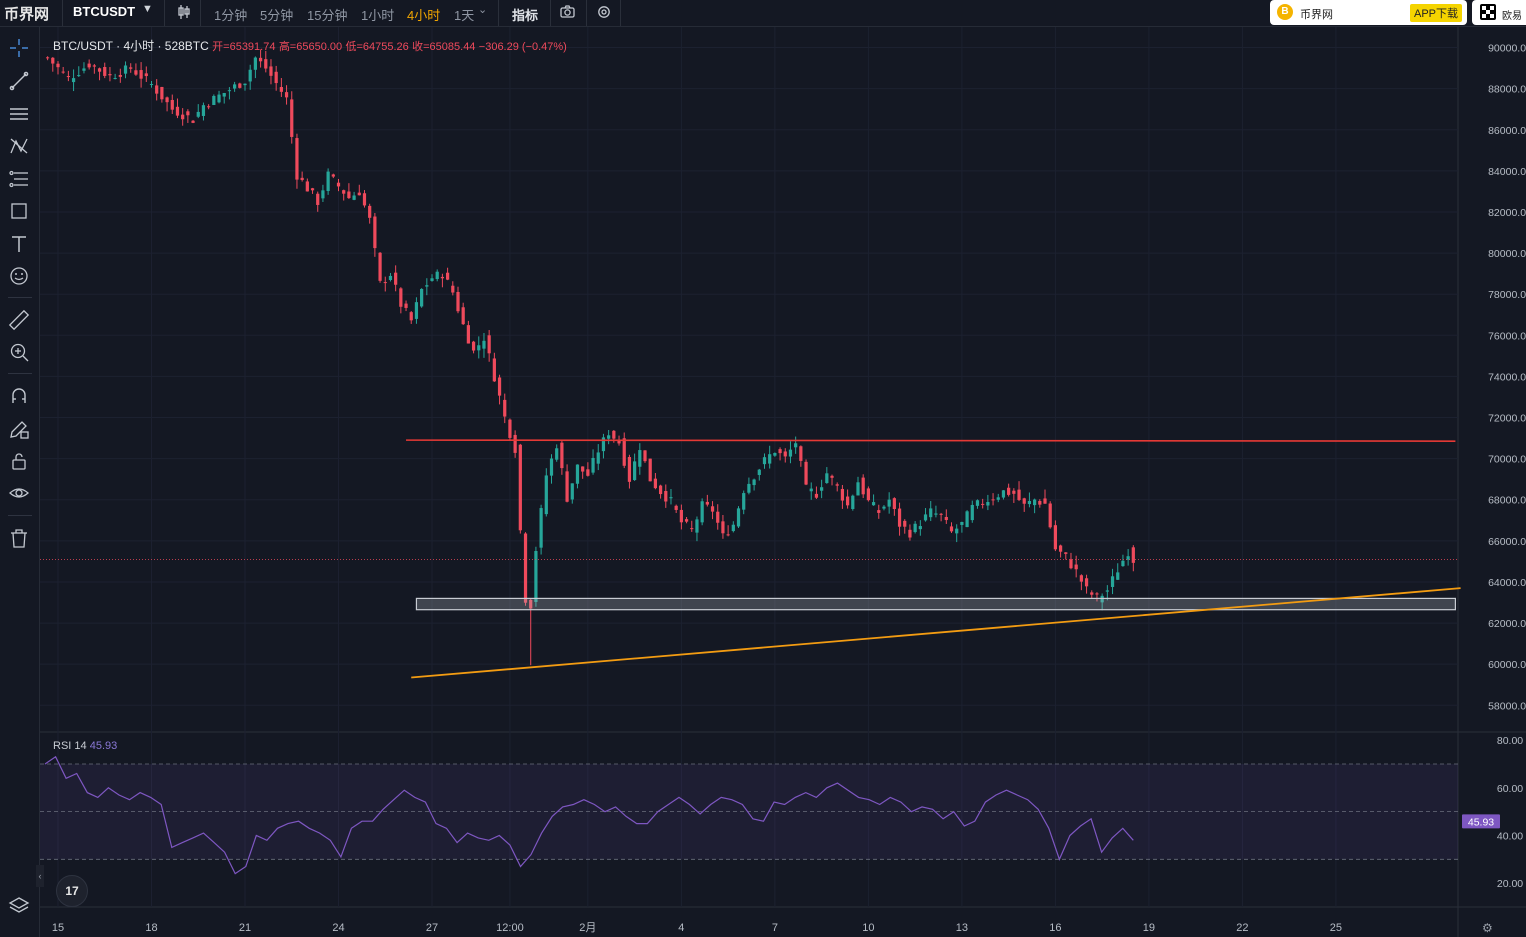  I want to click on chevron-down-icon: ▼, so click(147, 9).